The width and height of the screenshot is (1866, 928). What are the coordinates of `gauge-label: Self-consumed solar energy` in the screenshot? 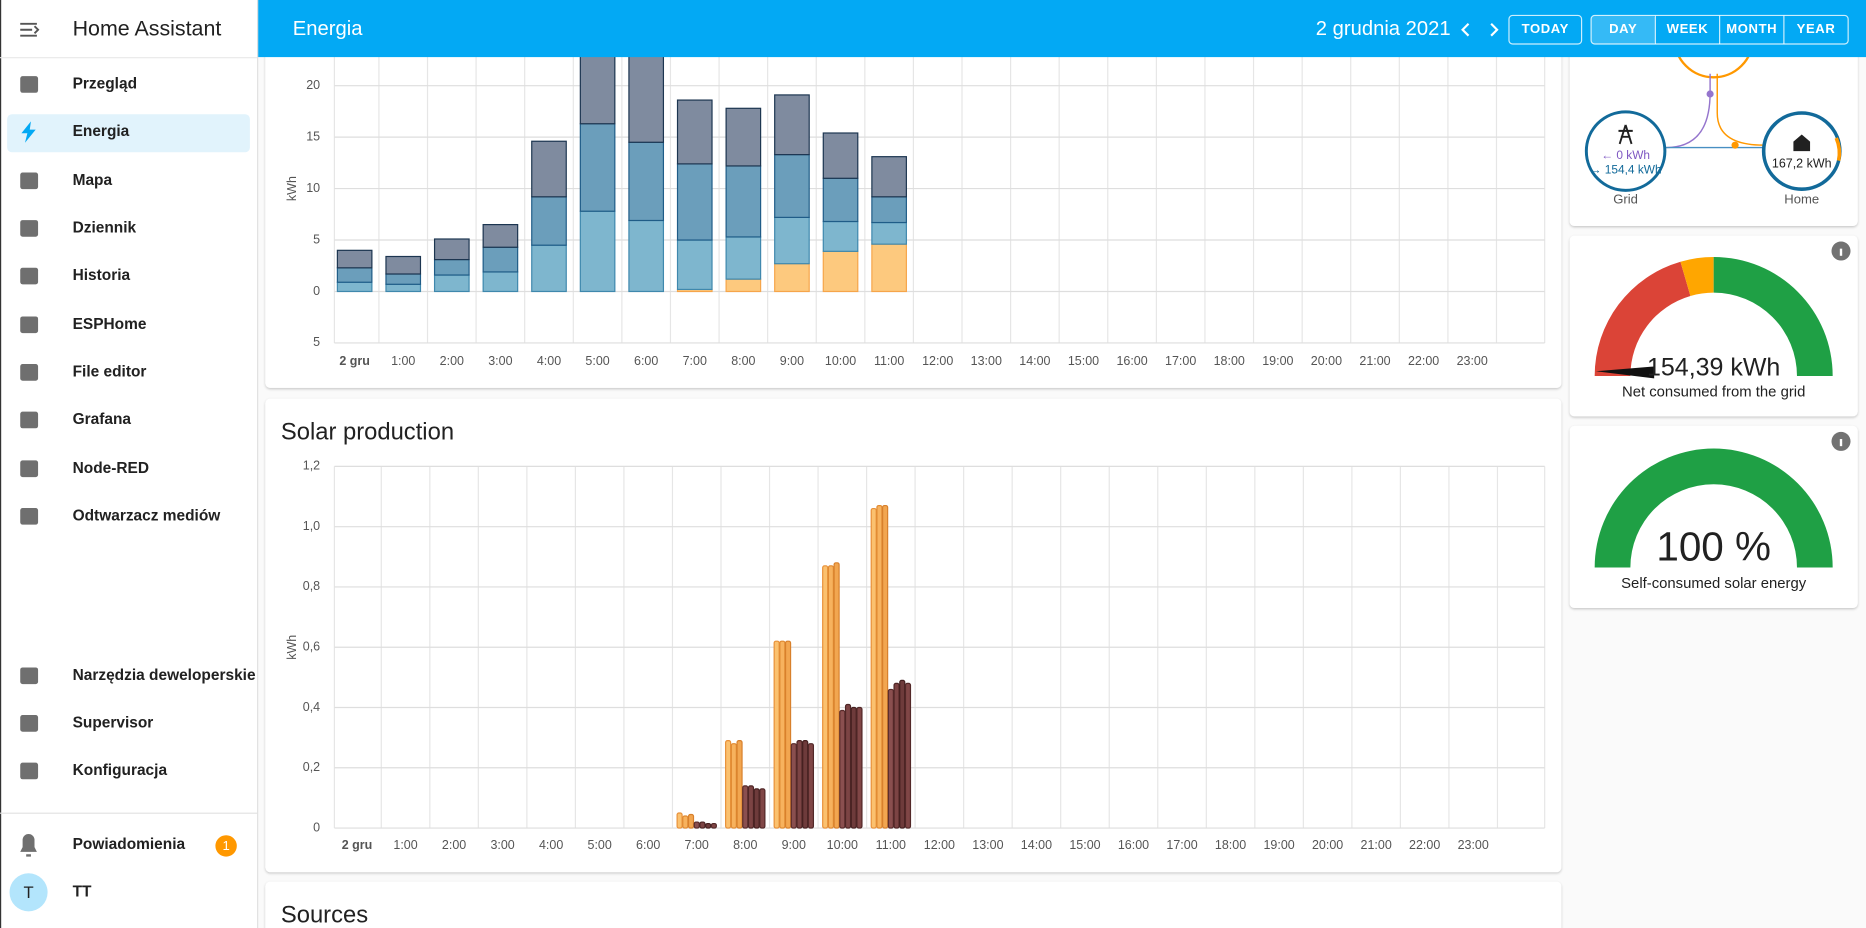 It's located at (1714, 584).